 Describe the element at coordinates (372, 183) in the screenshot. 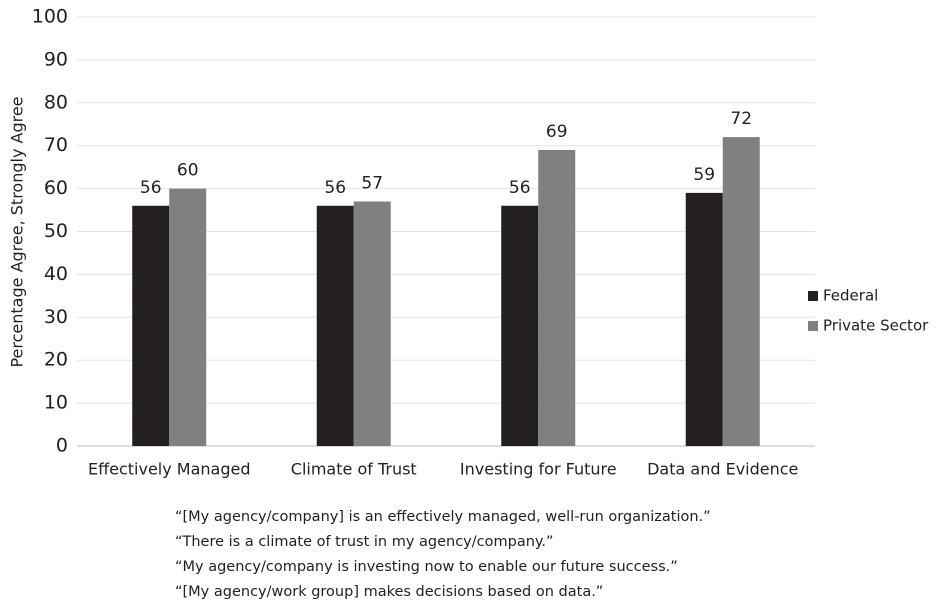

I see `data-label: 57` at that location.